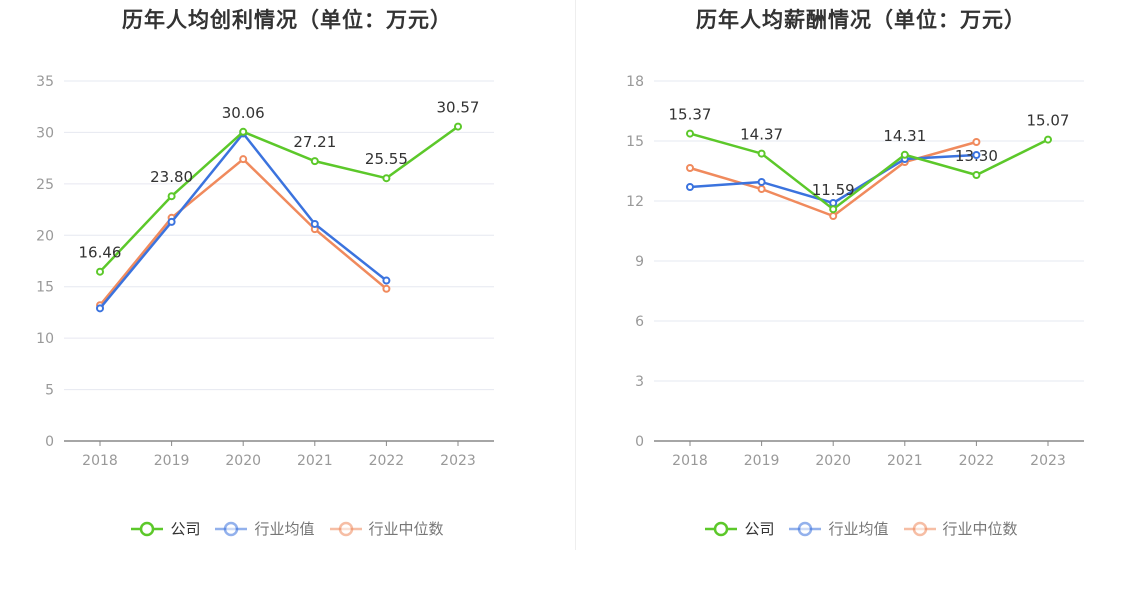 This screenshot has width=1148, height=589. I want to click on chart-title: 历年人均创利情况（单位：万元）, so click(287, 20).